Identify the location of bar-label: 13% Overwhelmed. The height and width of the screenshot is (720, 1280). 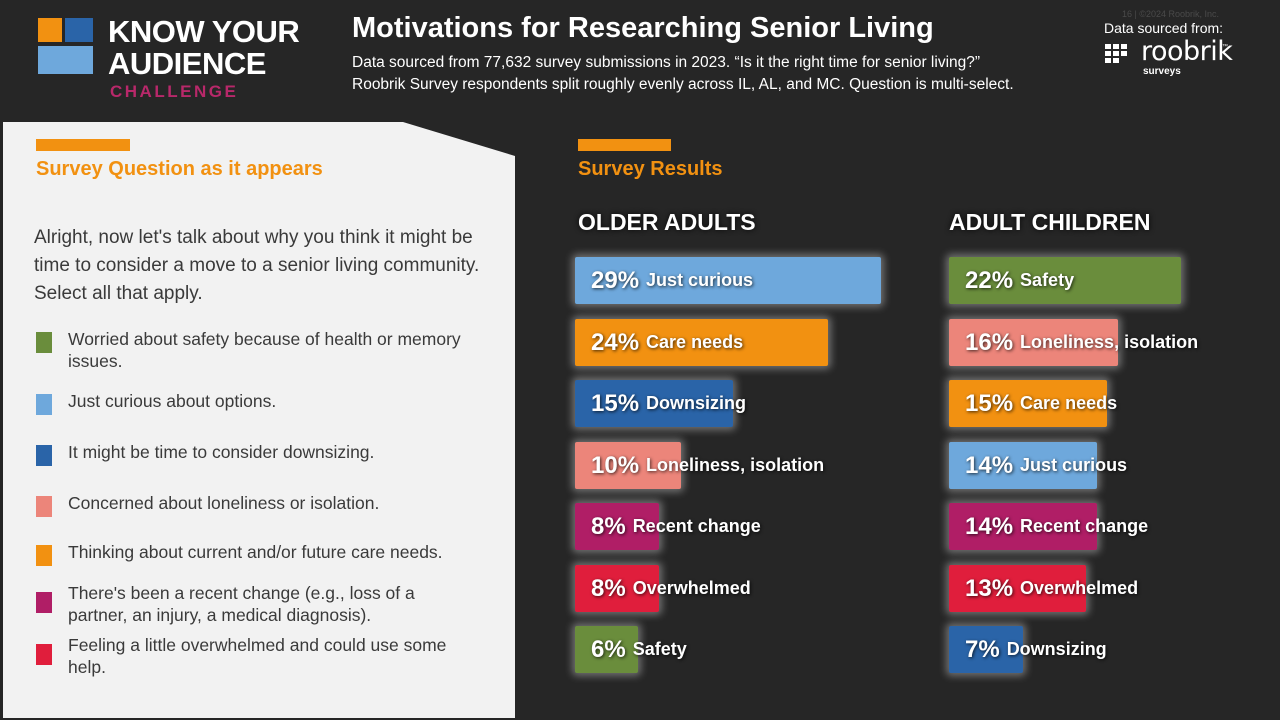
(1051, 588).